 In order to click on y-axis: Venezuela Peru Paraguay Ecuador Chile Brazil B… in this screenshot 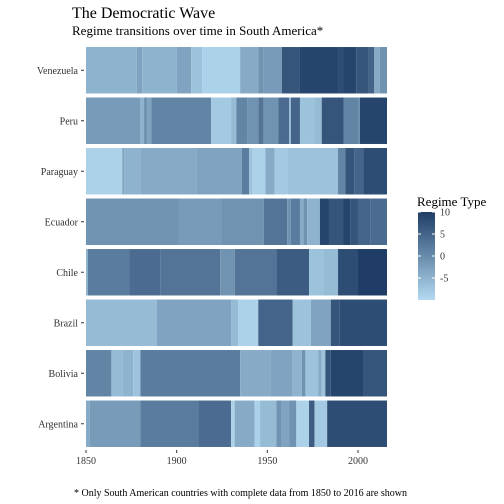, I will do `click(60, 248)`.